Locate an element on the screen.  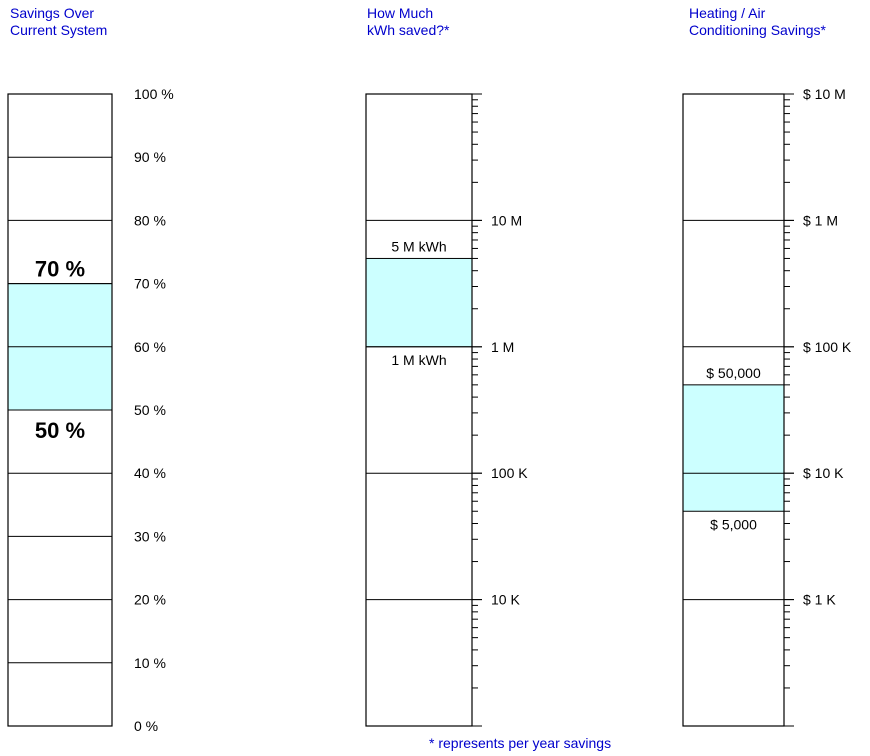
chart-title-line: Heating / Air is located at coordinates (727, 13).